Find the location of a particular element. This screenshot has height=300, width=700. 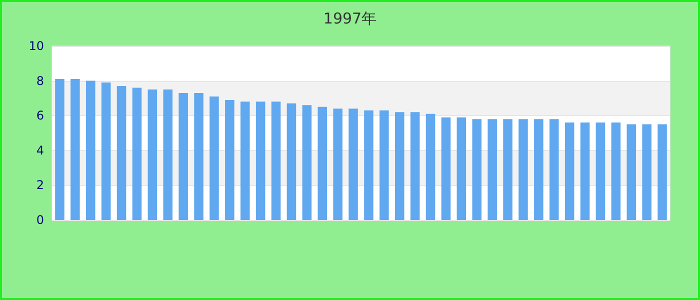

y-tick-label: 6 is located at coordinates (40, 115).